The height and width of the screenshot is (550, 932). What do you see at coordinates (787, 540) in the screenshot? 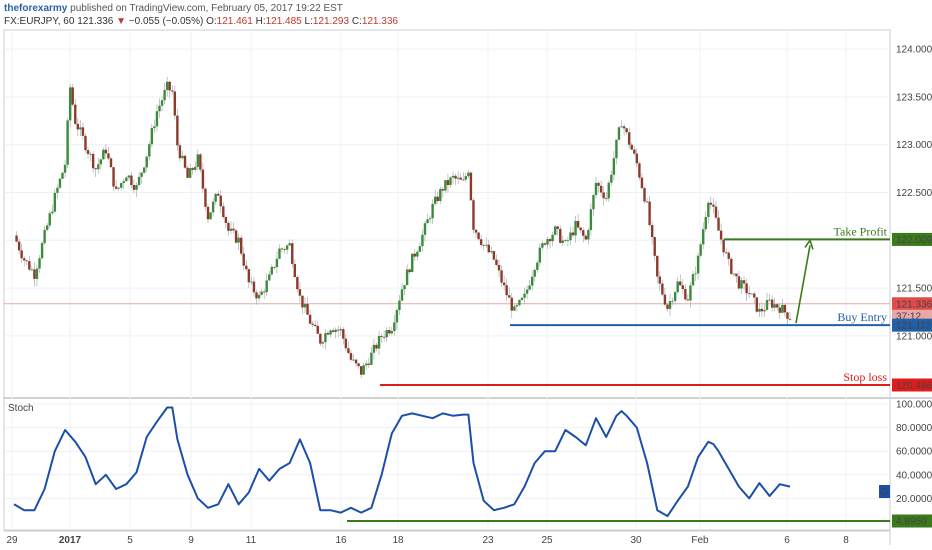
I see `time-tick-label: 6` at bounding box center [787, 540].